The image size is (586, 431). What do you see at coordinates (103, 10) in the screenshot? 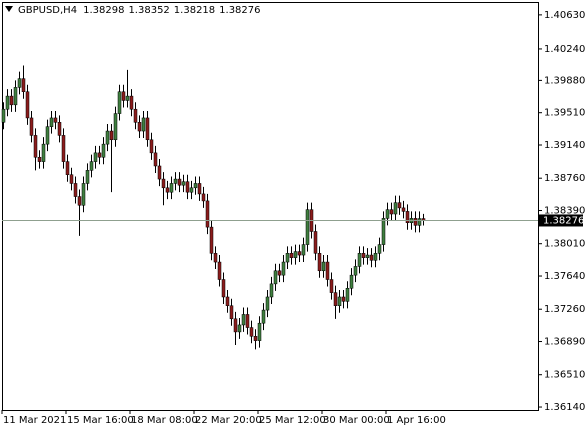
I see `header-open: 1.38298` at bounding box center [103, 10].